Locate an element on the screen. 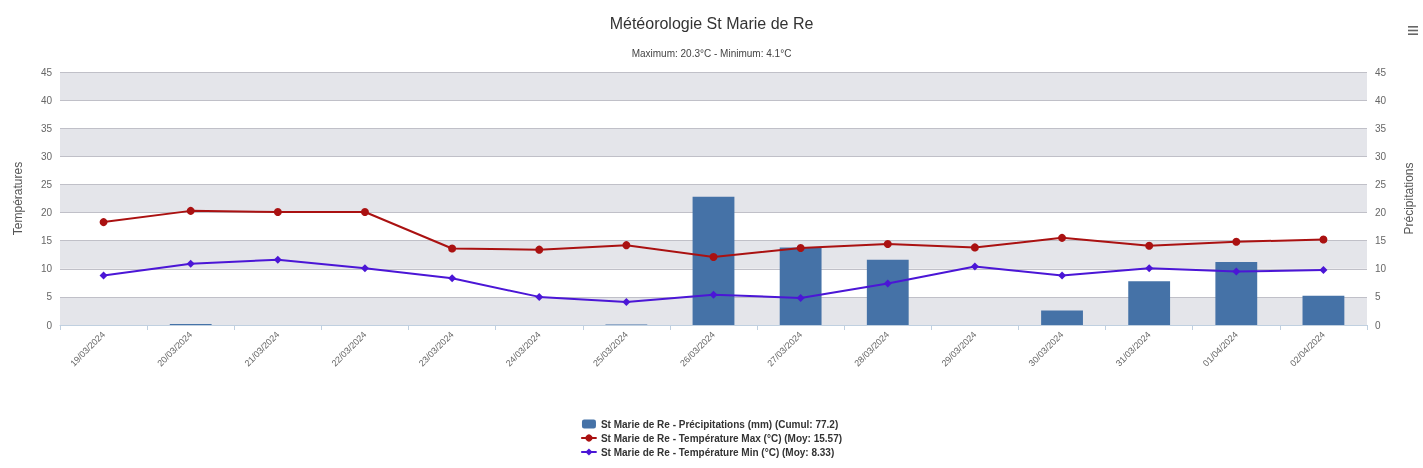 This screenshot has height=468, width=1423. y2-tick-label: 20 is located at coordinates (1381, 213).